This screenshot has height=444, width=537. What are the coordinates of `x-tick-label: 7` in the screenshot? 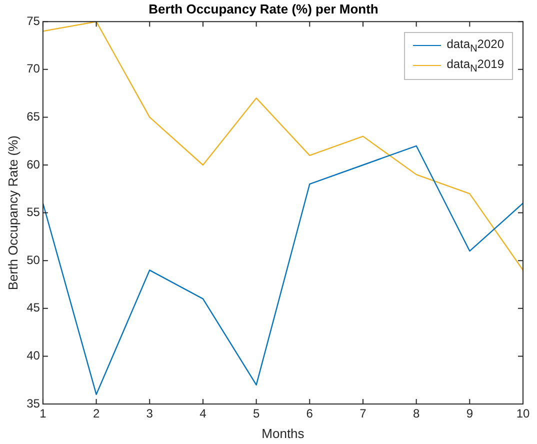 It's located at (363, 413).